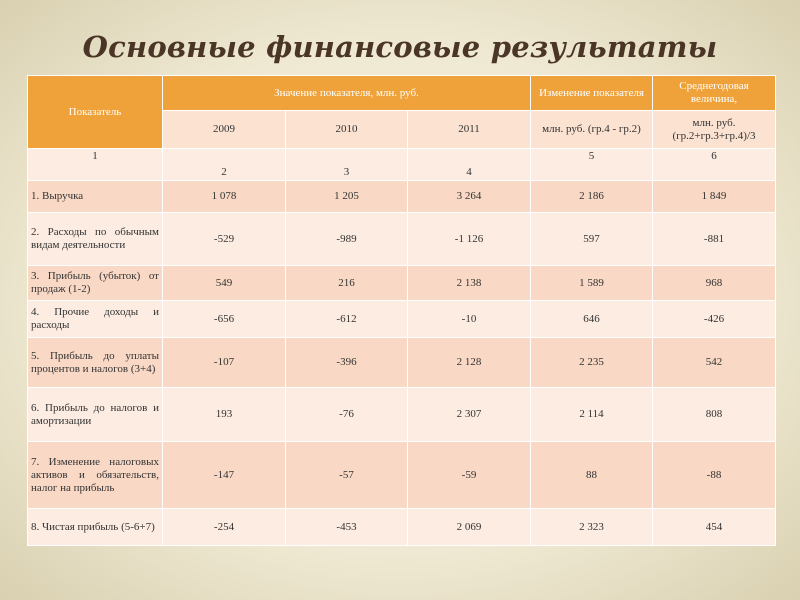 Image resolution: width=800 pixels, height=600 pixels. Describe the element at coordinates (95, 319) in the screenshot. I see `row-label: 4. Прочие доходы и расходы` at that location.